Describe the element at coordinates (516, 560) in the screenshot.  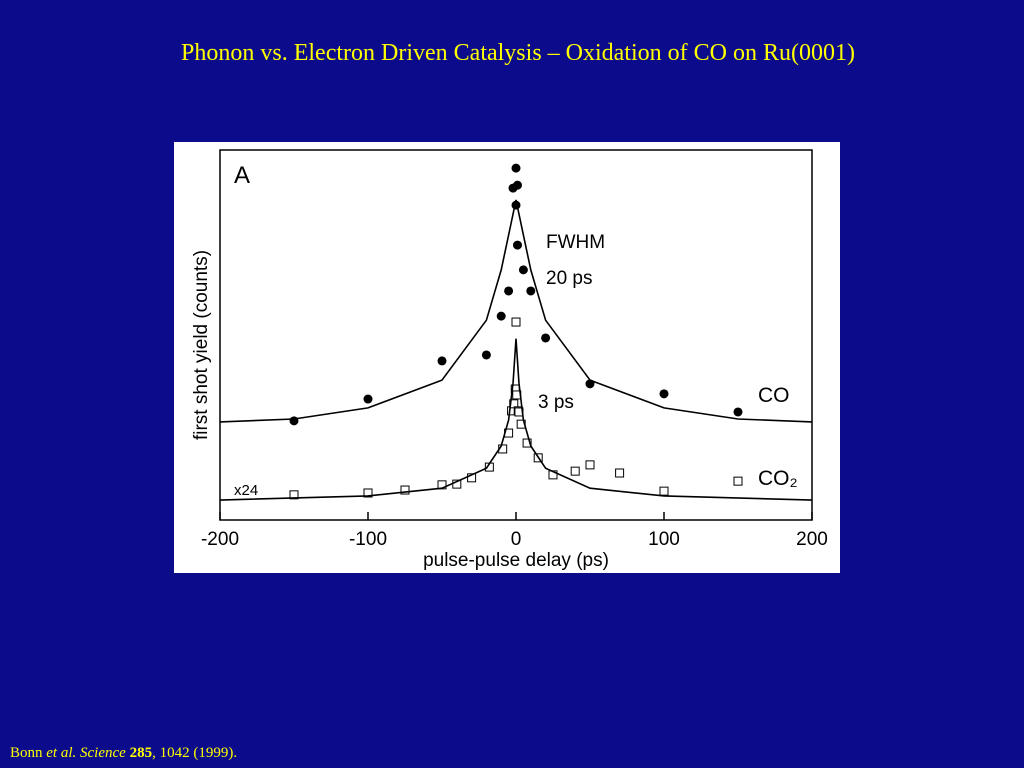
I see `x-axis-label: pulse-pulse delay (ps)` at that location.